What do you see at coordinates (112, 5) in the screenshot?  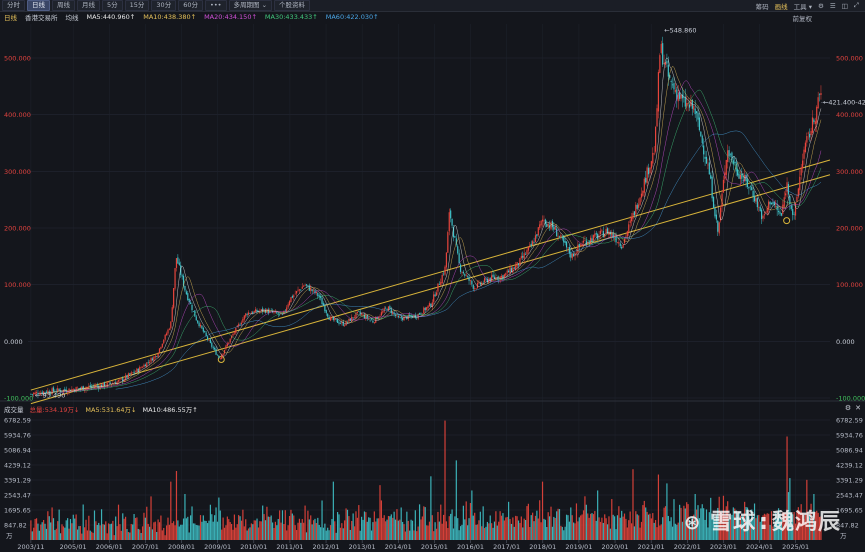 I see `tab-4: 5分` at bounding box center [112, 5].